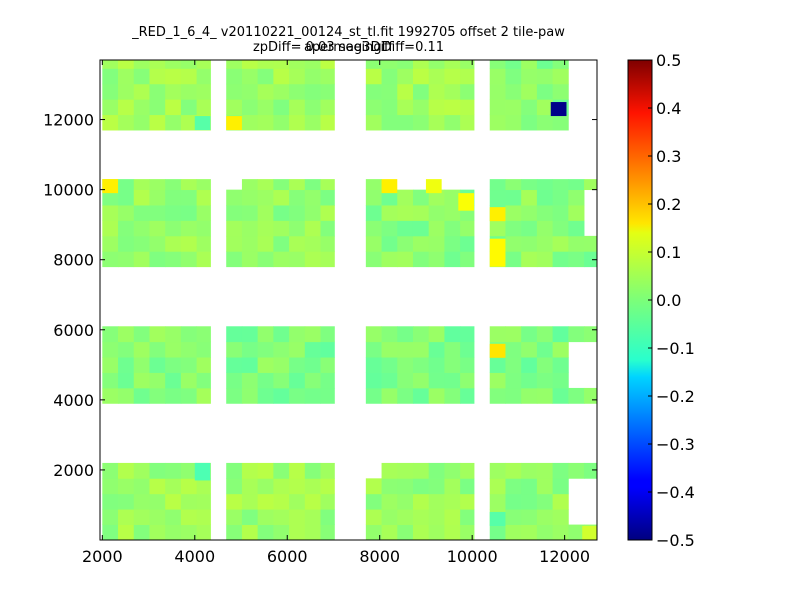 This screenshot has height=600, width=800. What do you see at coordinates (287, 556) in the screenshot?
I see `x-tick-label: 6000` at bounding box center [287, 556].